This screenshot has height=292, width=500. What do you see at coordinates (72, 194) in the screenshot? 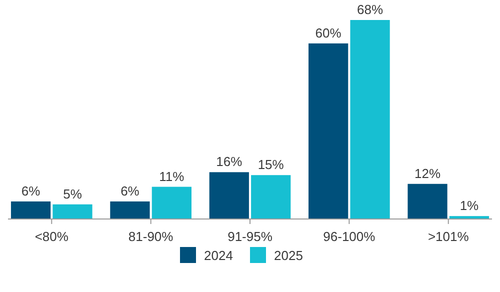
I see `data-label: 5%` at bounding box center [72, 194].